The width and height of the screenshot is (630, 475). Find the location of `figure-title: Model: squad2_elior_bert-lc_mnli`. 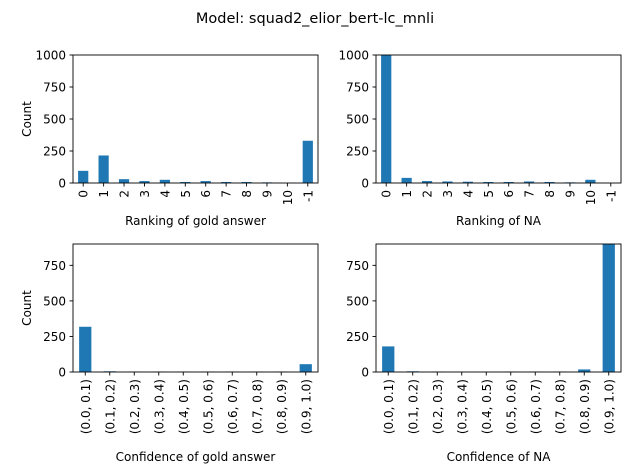

figure-title: Model: squad2_elior_bert-lc_mnli is located at coordinates (315, 19).